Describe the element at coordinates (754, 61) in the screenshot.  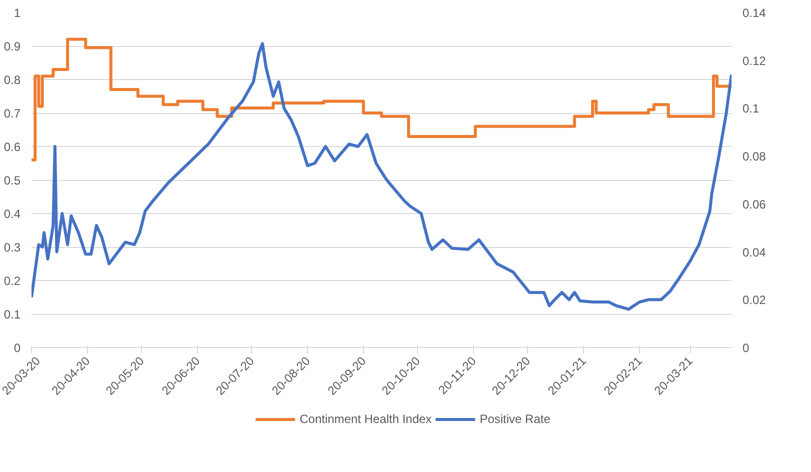
I see `y2-tick-label: 0.12` at that location.